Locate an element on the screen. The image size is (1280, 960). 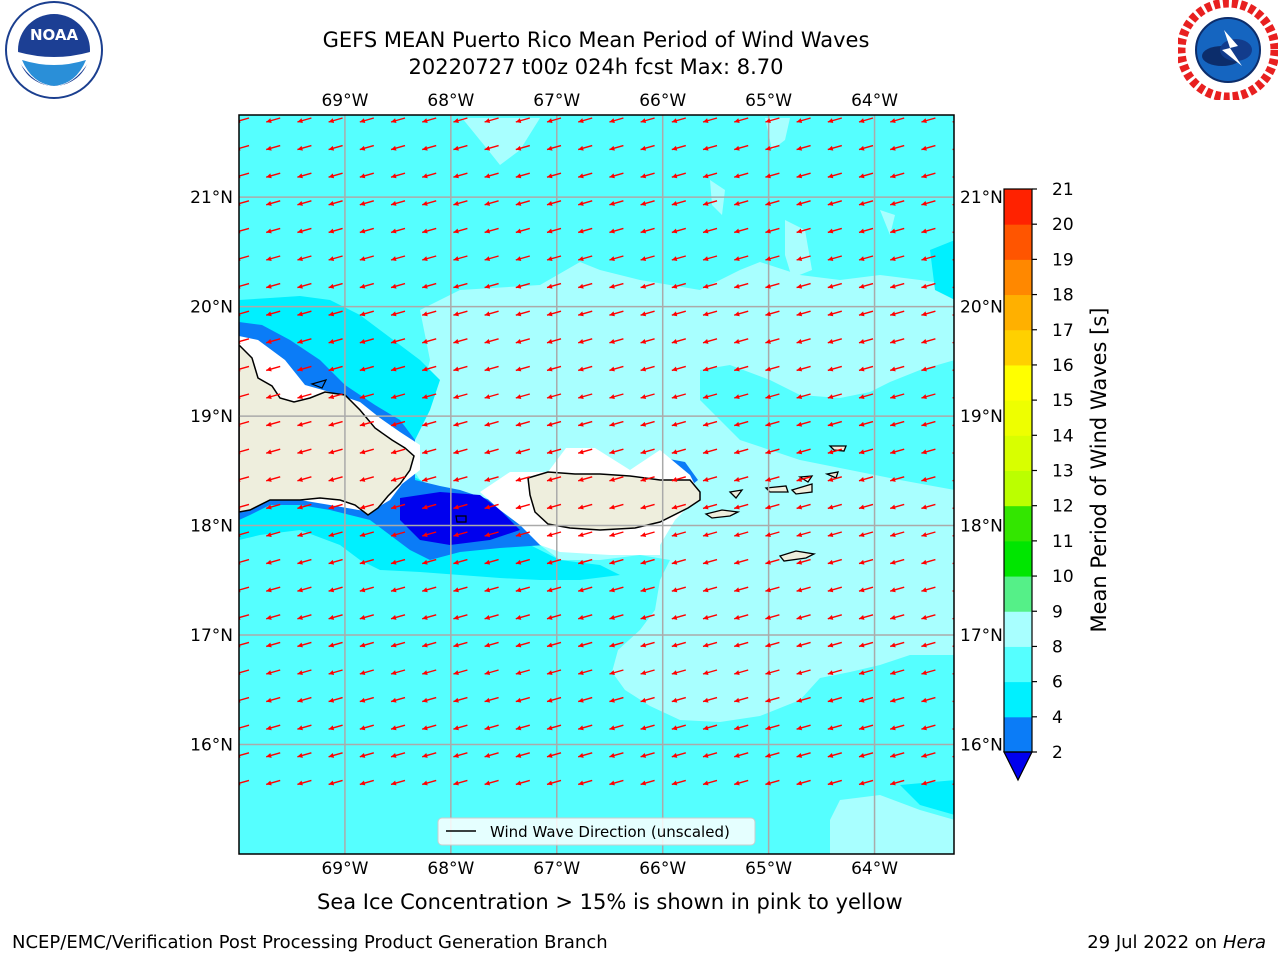
st-croix-island is located at coordinates (797, 556).